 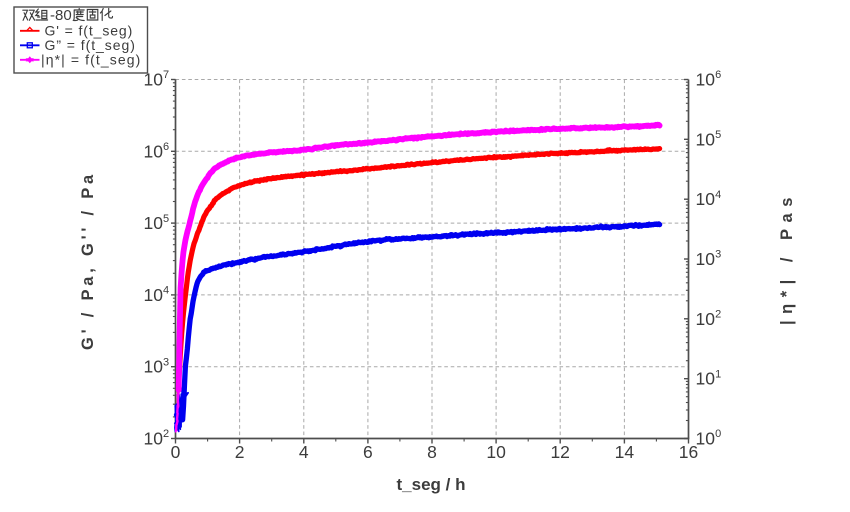 I want to click on svg-text: 14, so click(x=625, y=452).